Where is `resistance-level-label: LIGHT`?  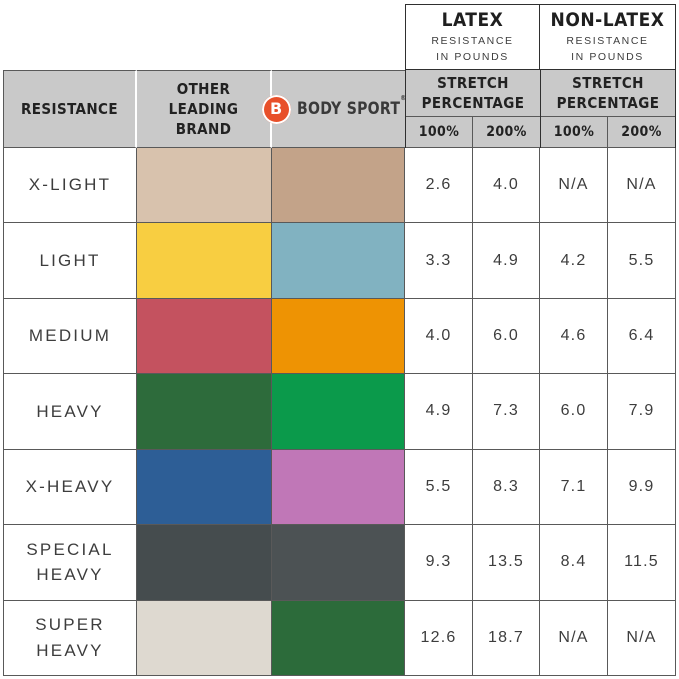 resistance-level-label: LIGHT is located at coordinates (70, 261).